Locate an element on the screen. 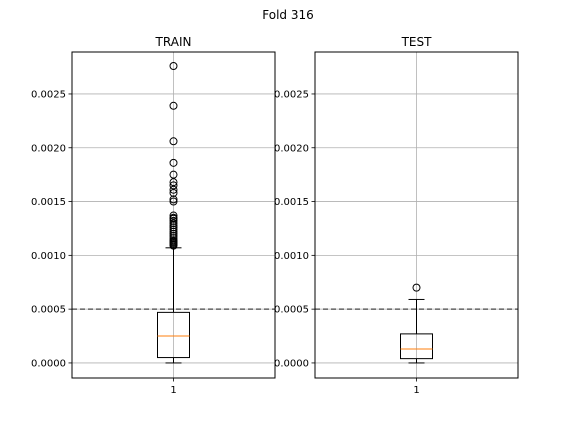  panel-1-xtick-label: 1 is located at coordinates (173, 390).